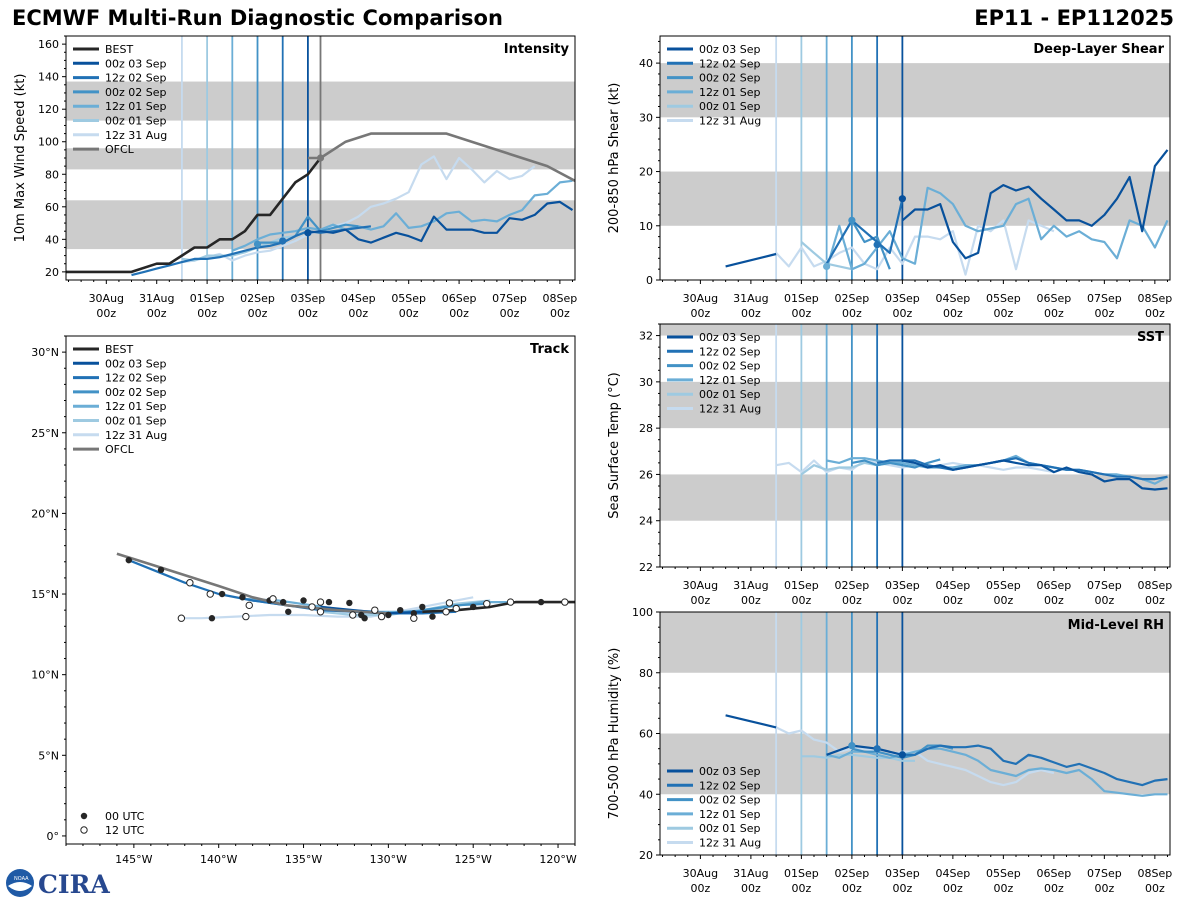 The width and height of the screenshot is (1200, 900). Describe the element at coordinates (52, 272) in the screenshot. I see `intensity-y-tick-label: 20` at that location.